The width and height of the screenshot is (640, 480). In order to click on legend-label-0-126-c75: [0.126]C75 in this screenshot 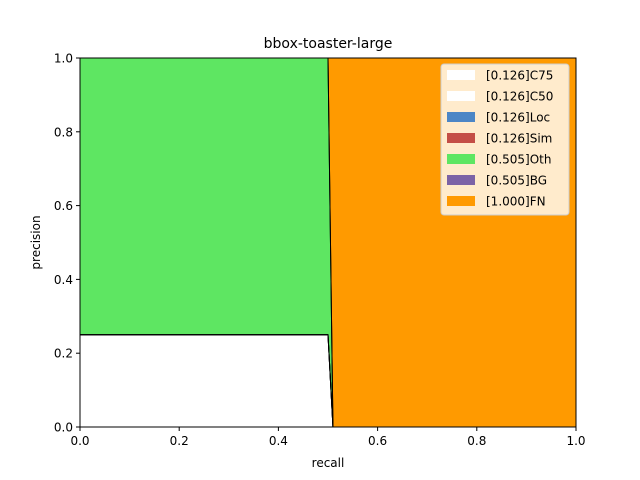, I will do `click(519, 76)`.